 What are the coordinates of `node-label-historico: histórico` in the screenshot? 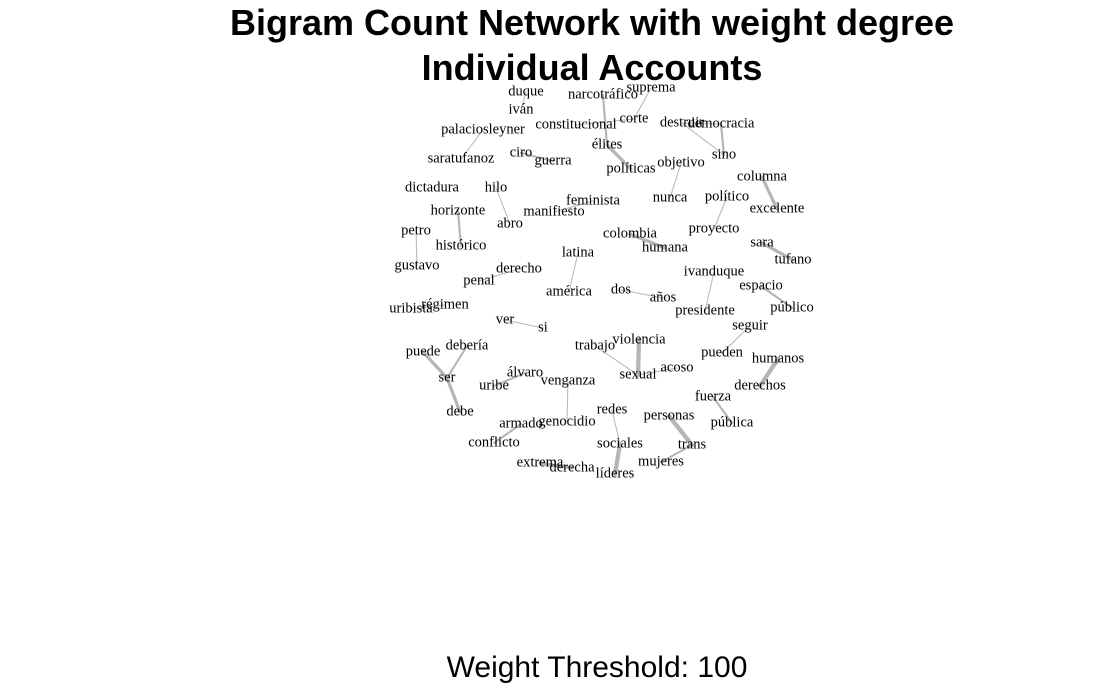 It's located at (461, 245).